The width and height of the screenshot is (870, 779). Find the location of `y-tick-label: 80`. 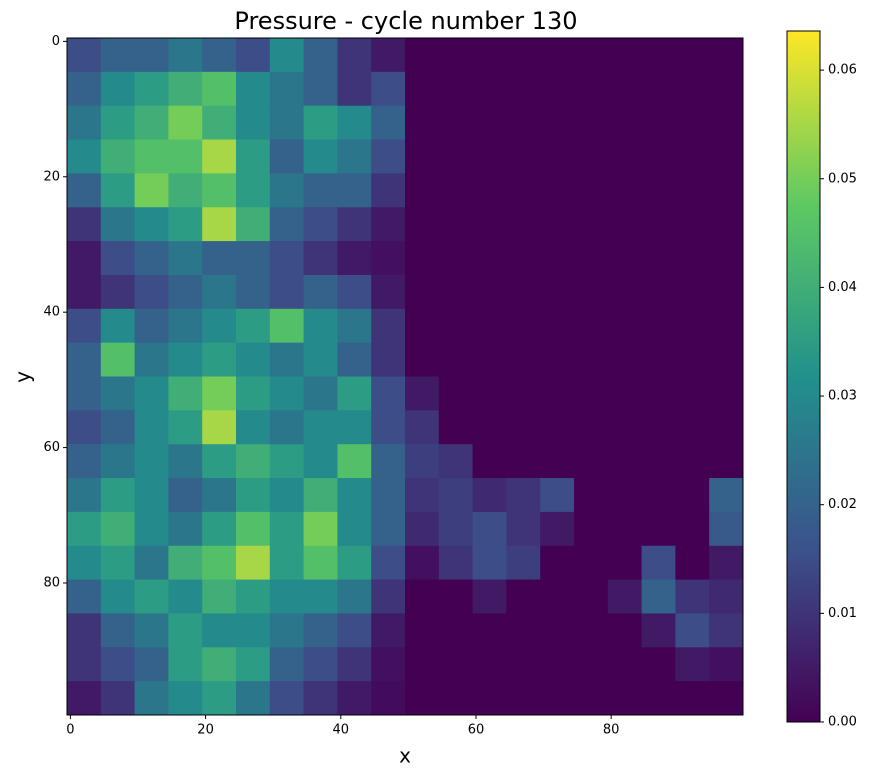

y-tick-label: 80 is located at coordinates (51, 582).